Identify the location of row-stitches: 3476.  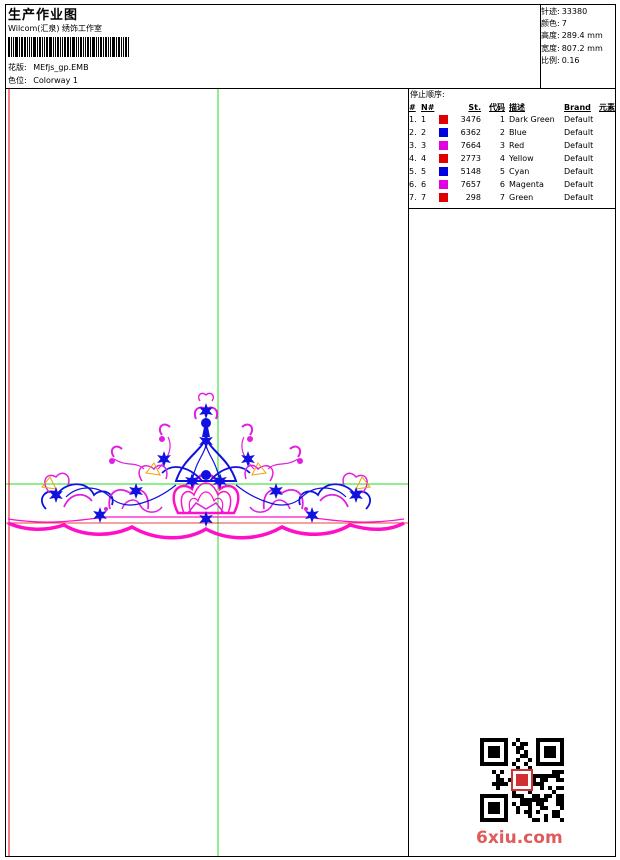
(470, 119).